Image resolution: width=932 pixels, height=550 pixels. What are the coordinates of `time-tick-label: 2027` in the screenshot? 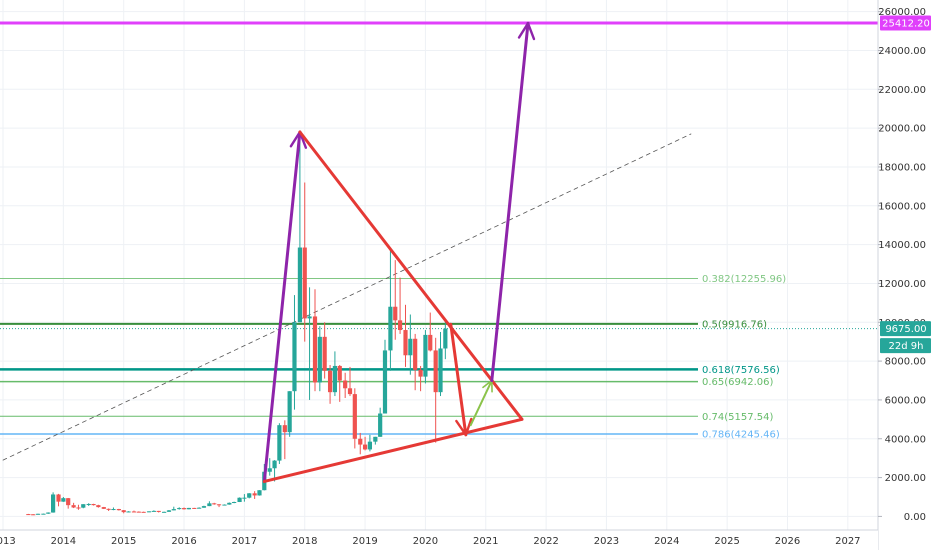 It's located at (847, 541).